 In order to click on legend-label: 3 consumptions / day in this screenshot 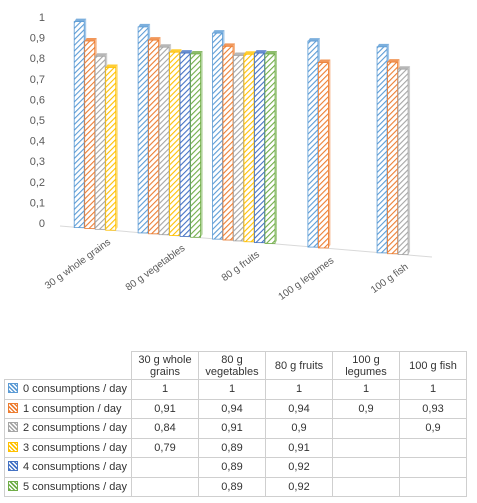, I will do `click(75, 447)`.